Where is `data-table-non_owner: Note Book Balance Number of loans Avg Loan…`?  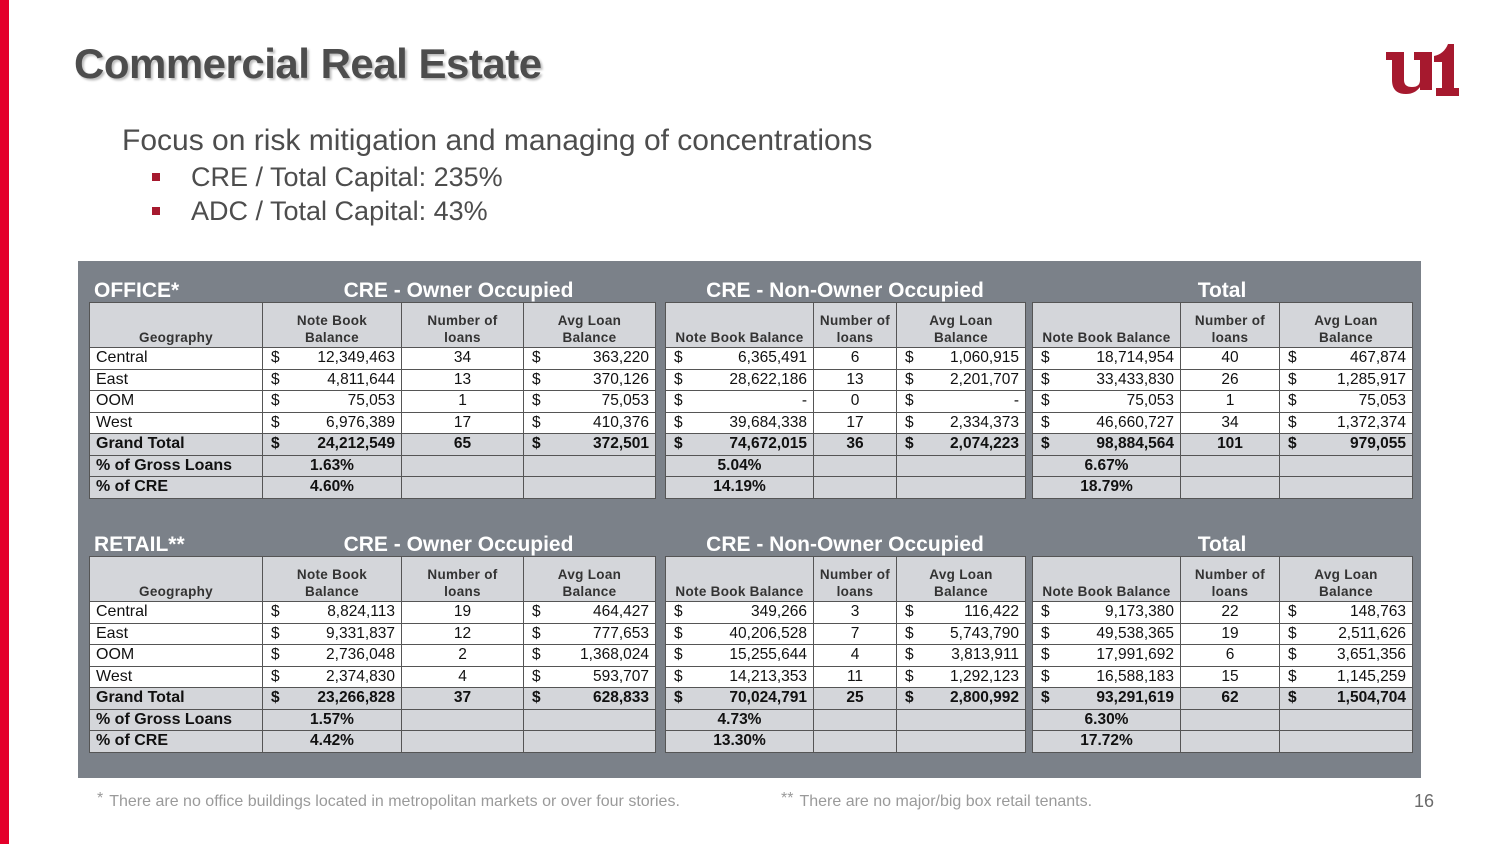 data-table-non_owner: Note Book Balance Number of loans Avg Loan… is located at coordinates (845, 400).